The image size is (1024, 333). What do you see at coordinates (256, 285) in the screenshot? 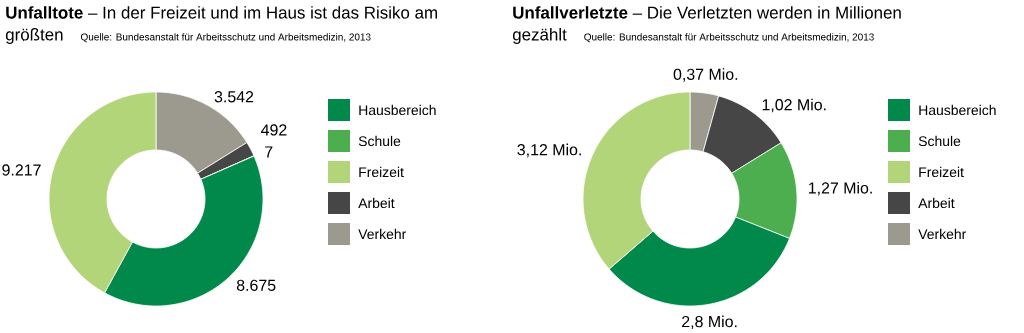
I see `data-label: 8.675` at bounding box center [256, 285].